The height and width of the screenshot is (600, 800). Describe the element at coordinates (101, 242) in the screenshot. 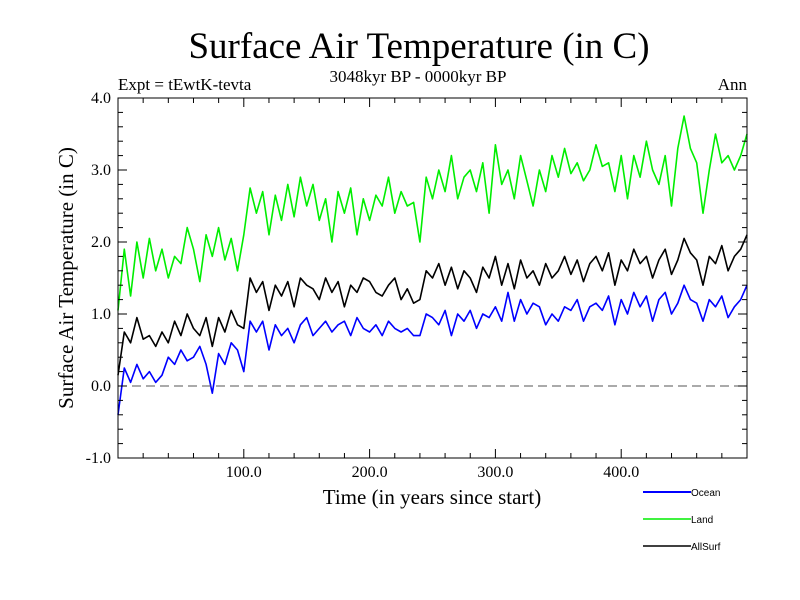

I see `y-tick-label: 2.0` at that location.